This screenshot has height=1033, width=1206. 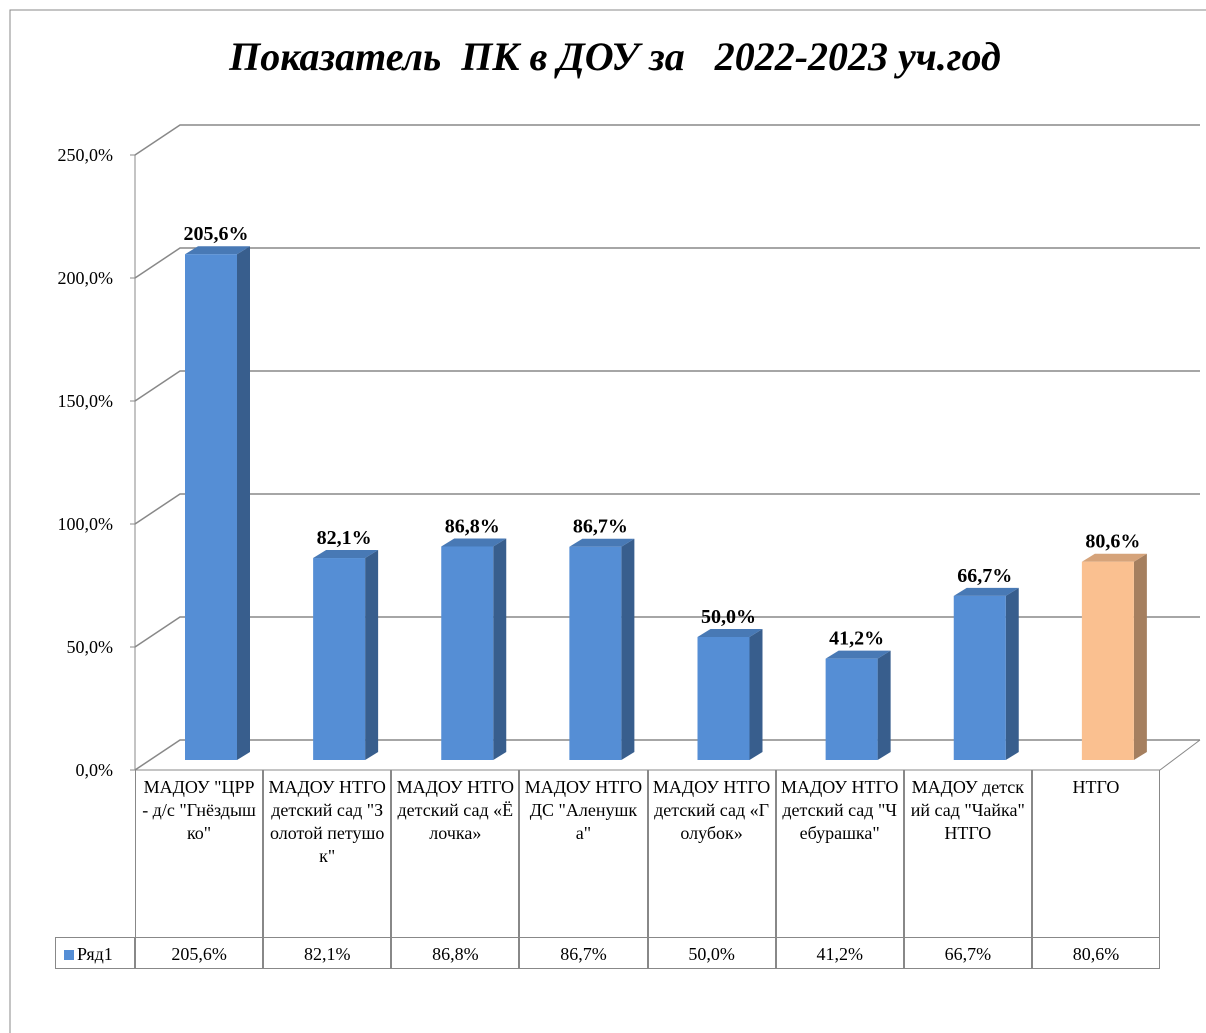 What do you see at coordinates (728, 617) in the screenshot?
I see `data-label: 50,0%` at bounding box center [728, 617].